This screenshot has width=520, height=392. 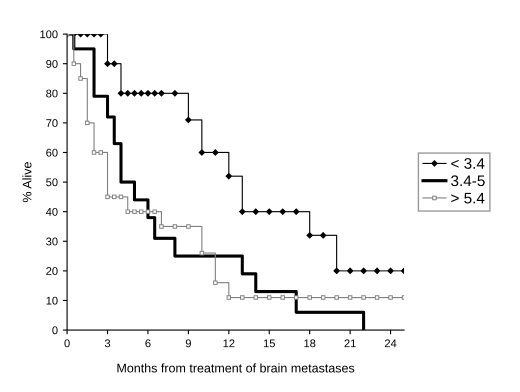 I want to click on legend-label: < 3.4, so click(x=467, y=163).